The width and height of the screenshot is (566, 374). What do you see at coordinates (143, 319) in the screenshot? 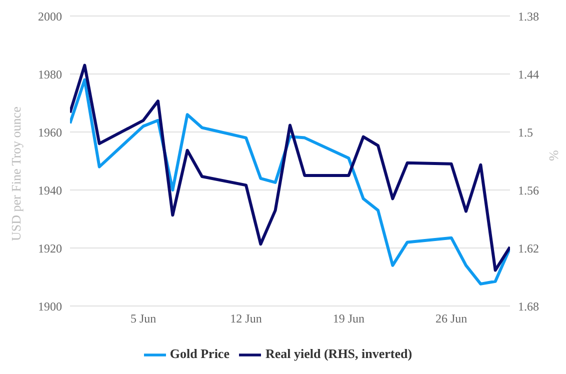
I see `x-tick-label: 5 Jun` at bounding box center [143, 319].